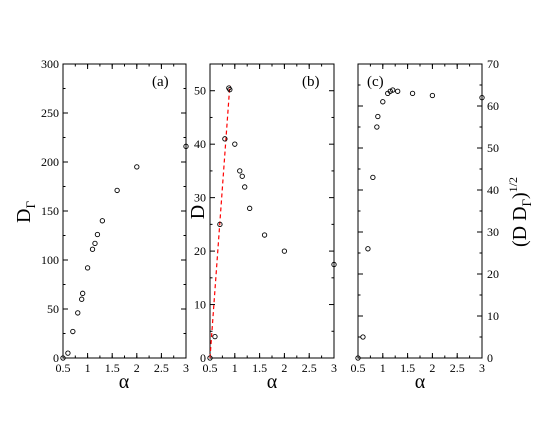 This screenshot has height=421, width=545. I want to click on panel-a-x-tick-label: 3, so click(186, 368).